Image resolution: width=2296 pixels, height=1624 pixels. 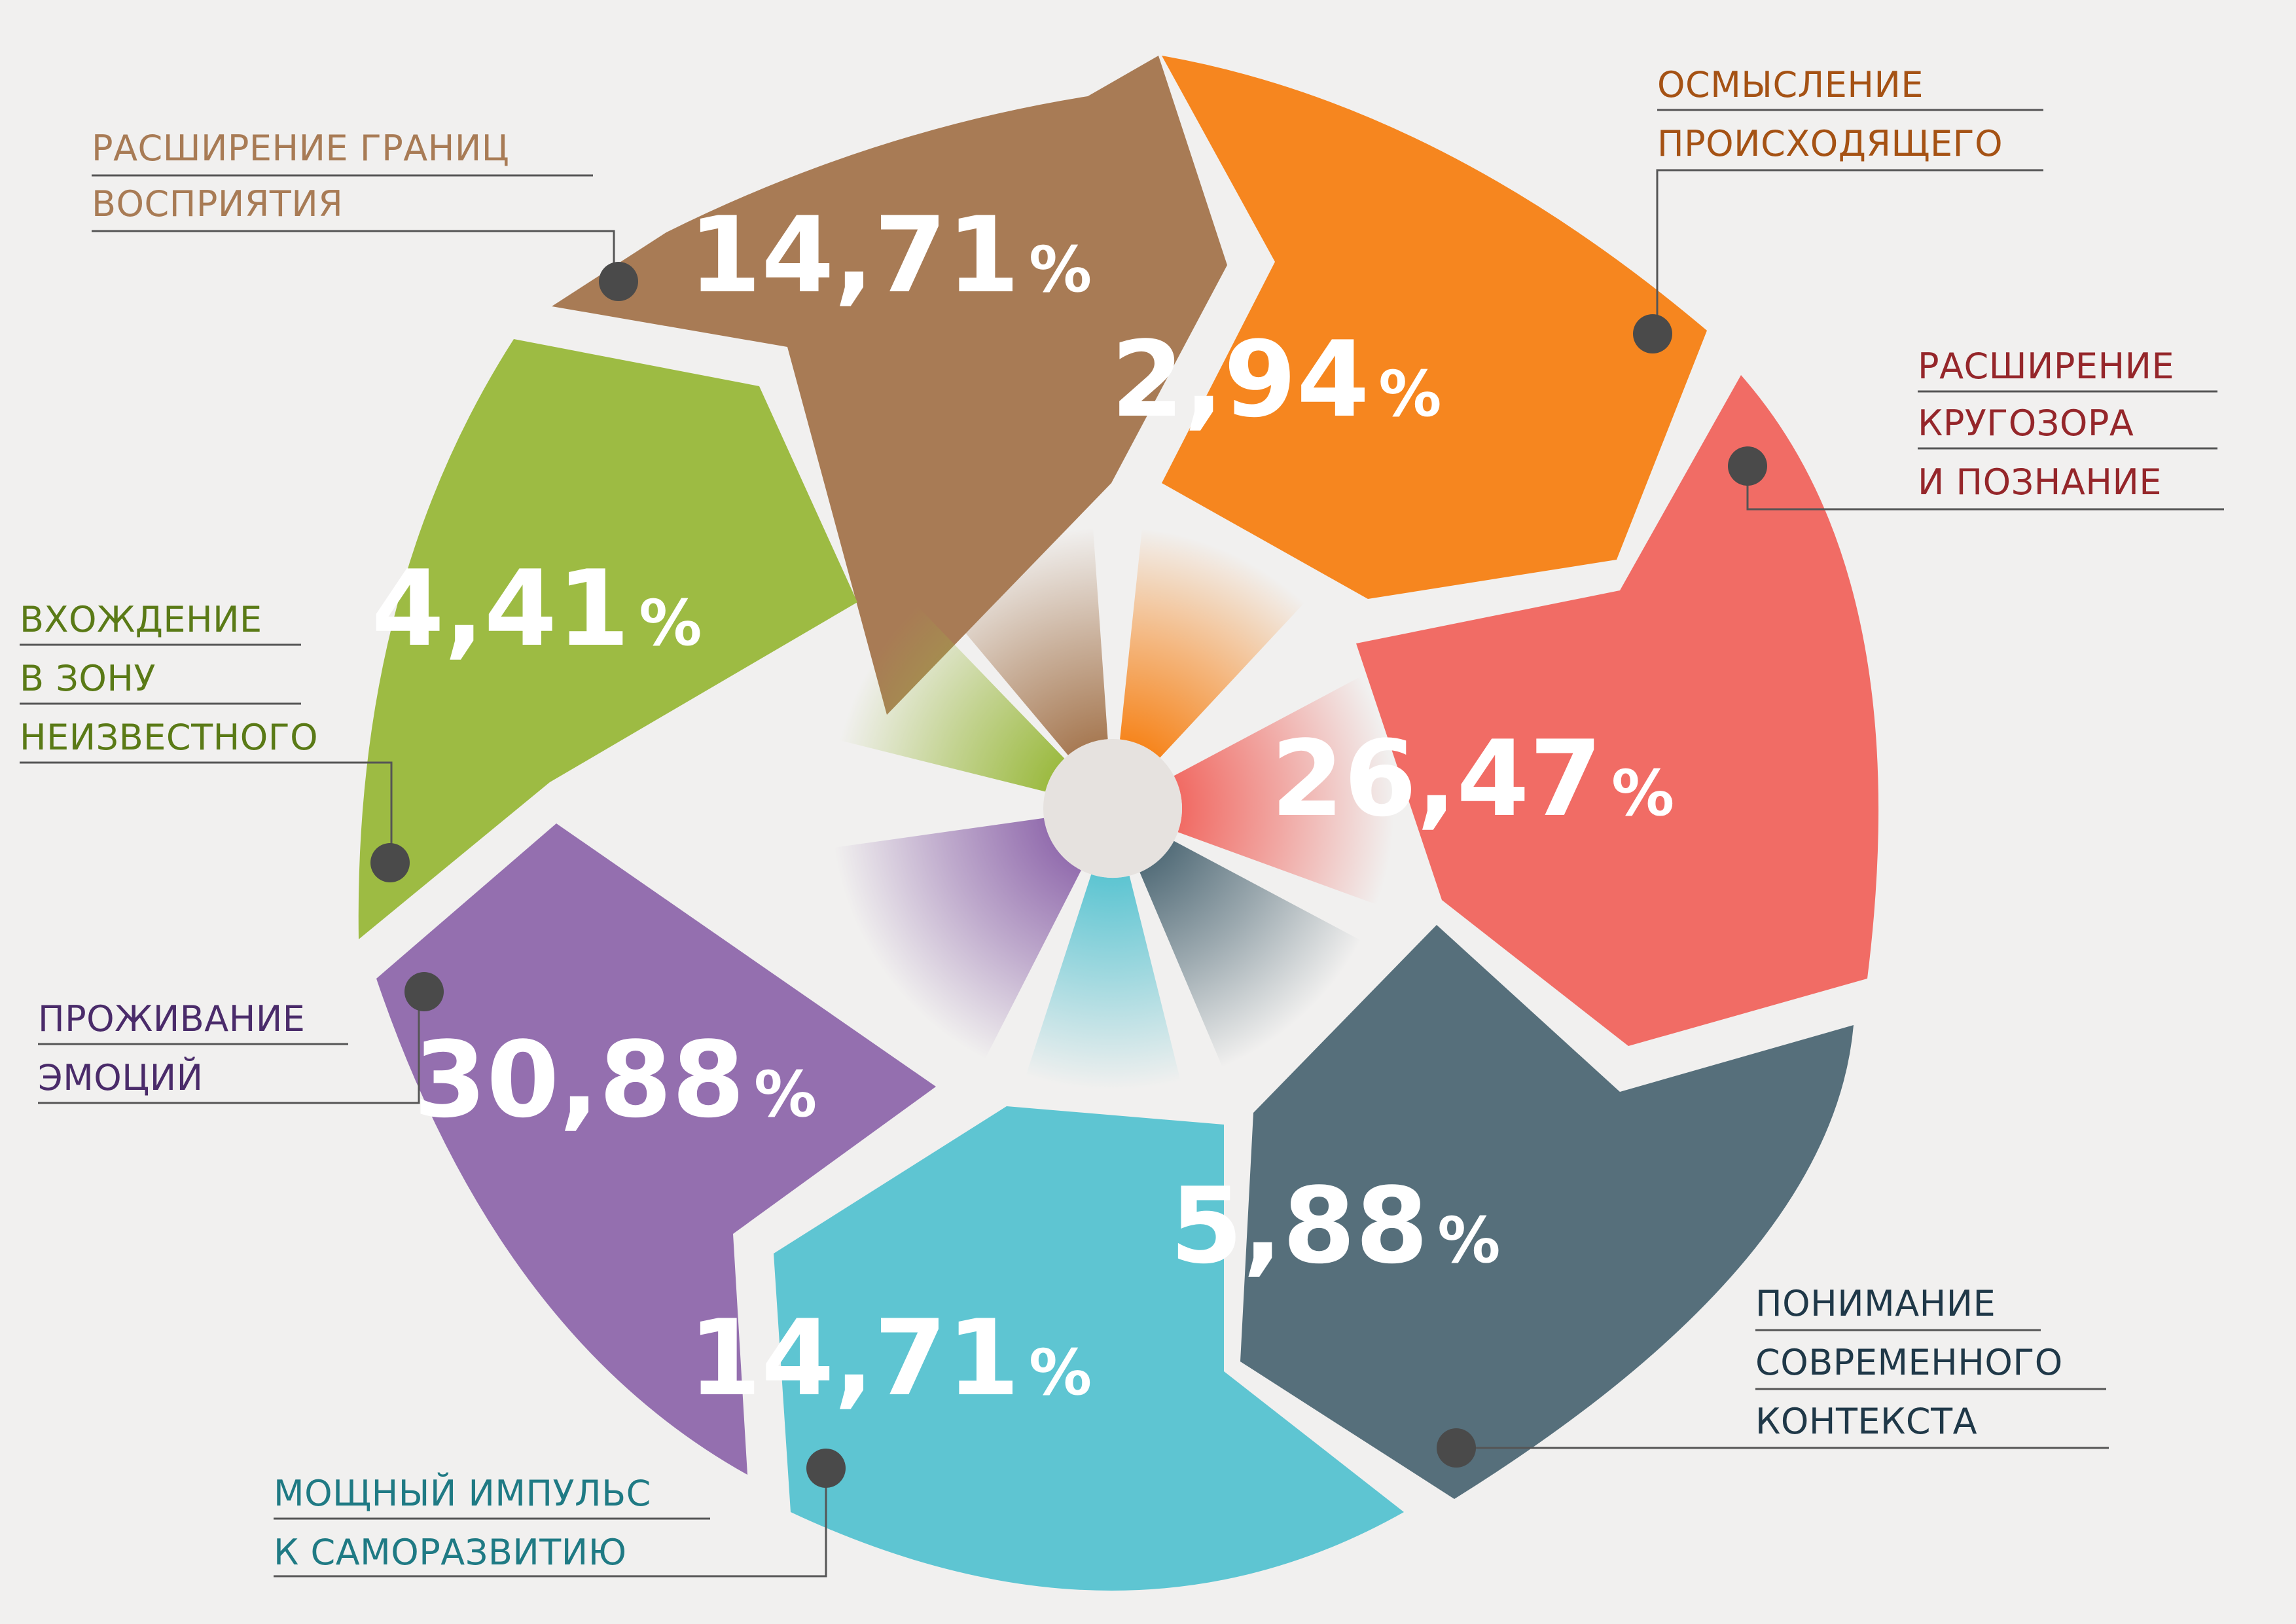 I want to click on caption-bottom: МОЩНЫЙ ИМПУЛЬС К САМОРАЗВИТИЮ, so click(x=550, y=1525).